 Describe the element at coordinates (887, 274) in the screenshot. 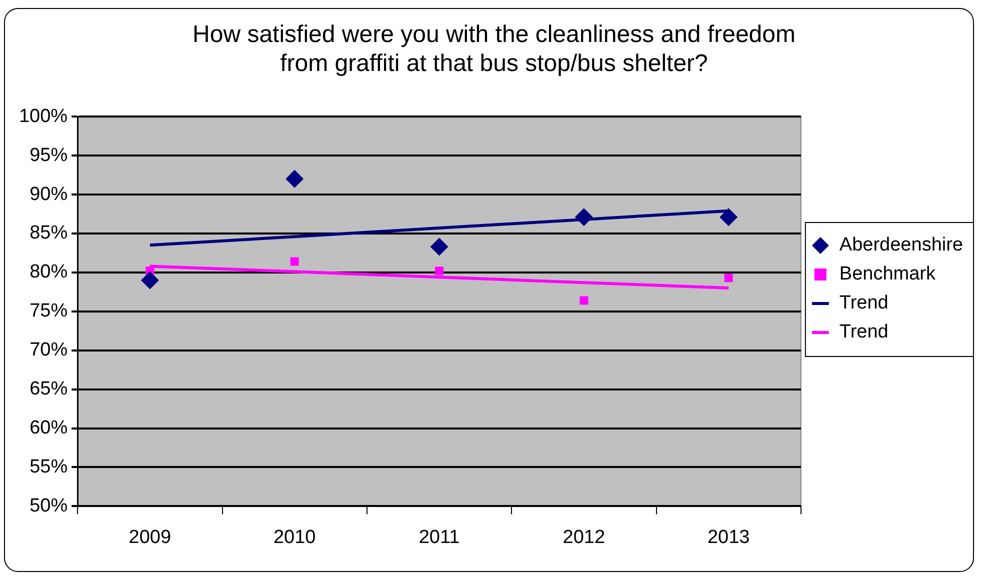

I see `legend-label: Benchmark` at that location.